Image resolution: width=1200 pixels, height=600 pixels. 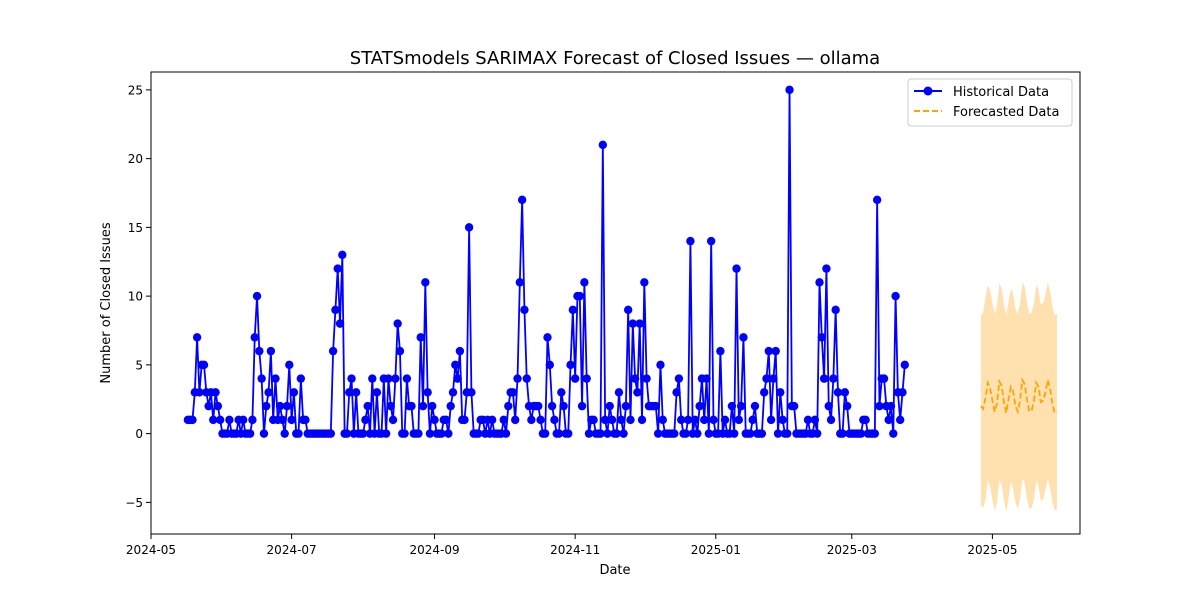 What do you see at coordinates (139, 434) in the screenshot?
I see `y-tick-label: 0` at bounding box center [139, 434].